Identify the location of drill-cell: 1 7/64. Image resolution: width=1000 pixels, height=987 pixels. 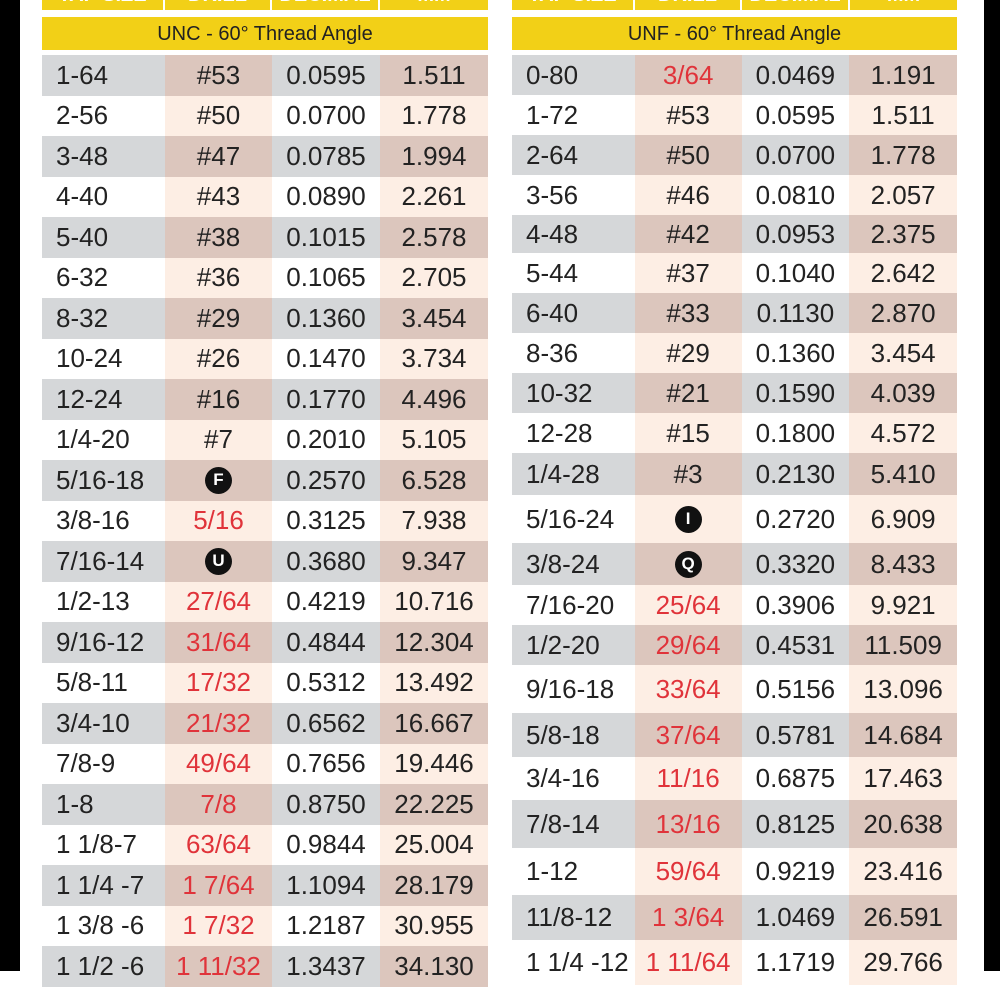
(218, 885).